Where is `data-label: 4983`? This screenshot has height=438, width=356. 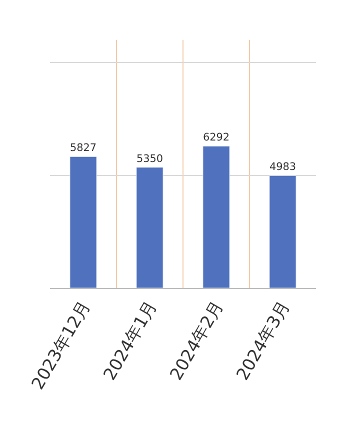
data-label: 4983 is located at coordinates (282, 167).